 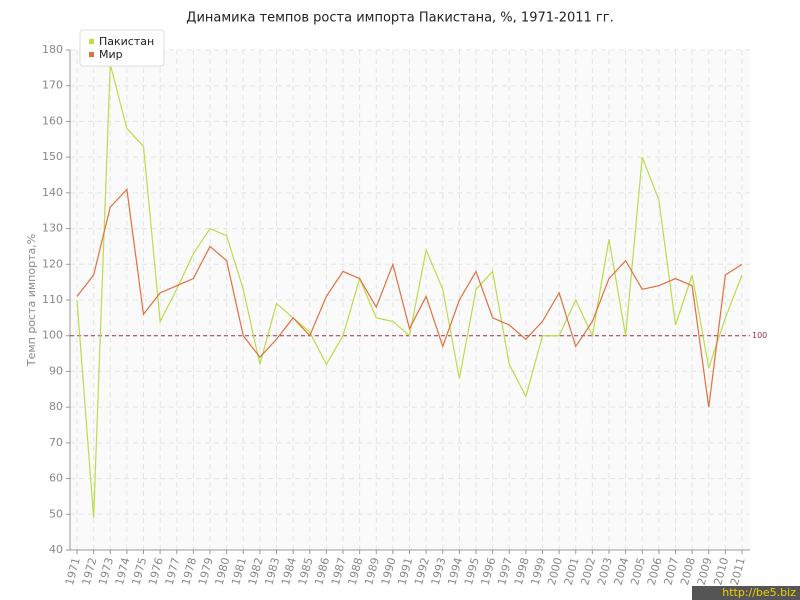 What do you see at coordinates (52, 335) in the screenshot?
I see `y-tick-label: 100` at bounding box center [52, 335].